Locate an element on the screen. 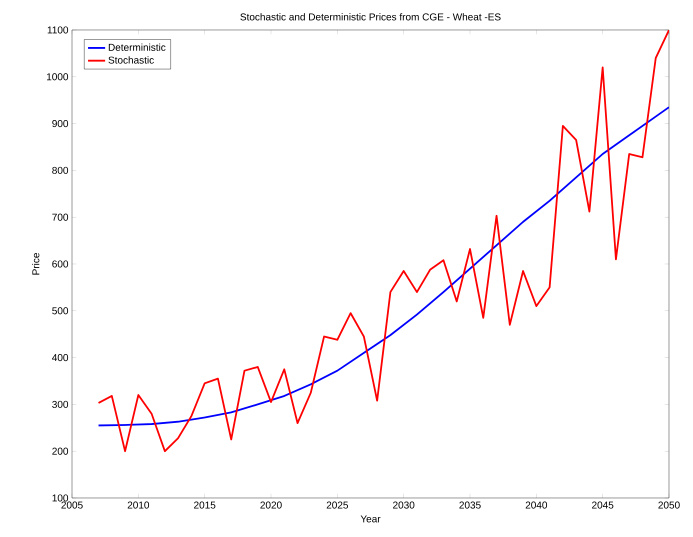  legend-label: Stochastic is located at coordinates (131, 60).